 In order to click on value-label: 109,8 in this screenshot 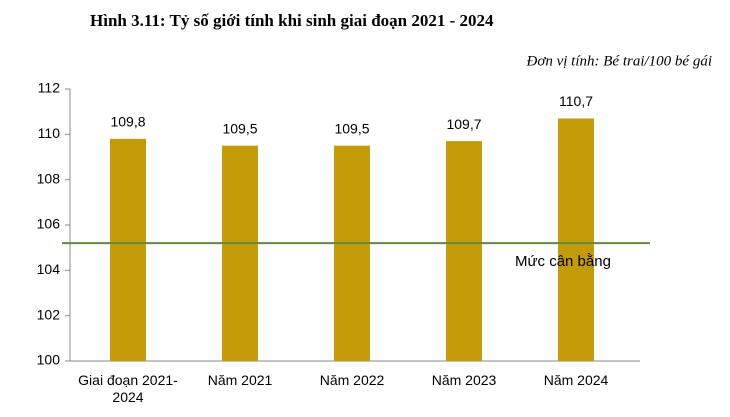, I will do `click(127, 122)`.